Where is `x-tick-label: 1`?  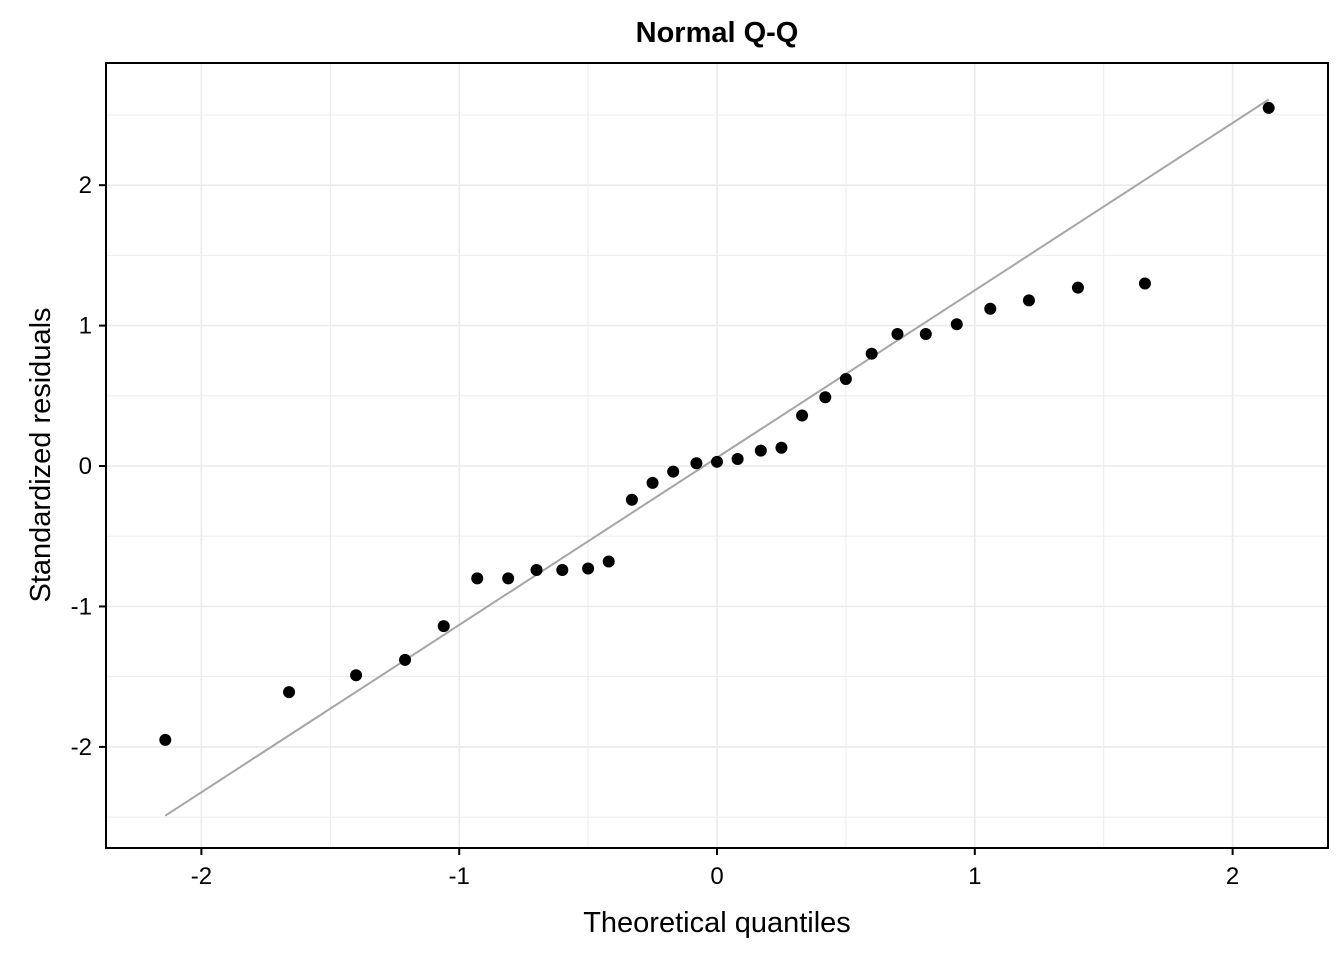
x-tick-label: 1 is located at coordinates (974, 876).